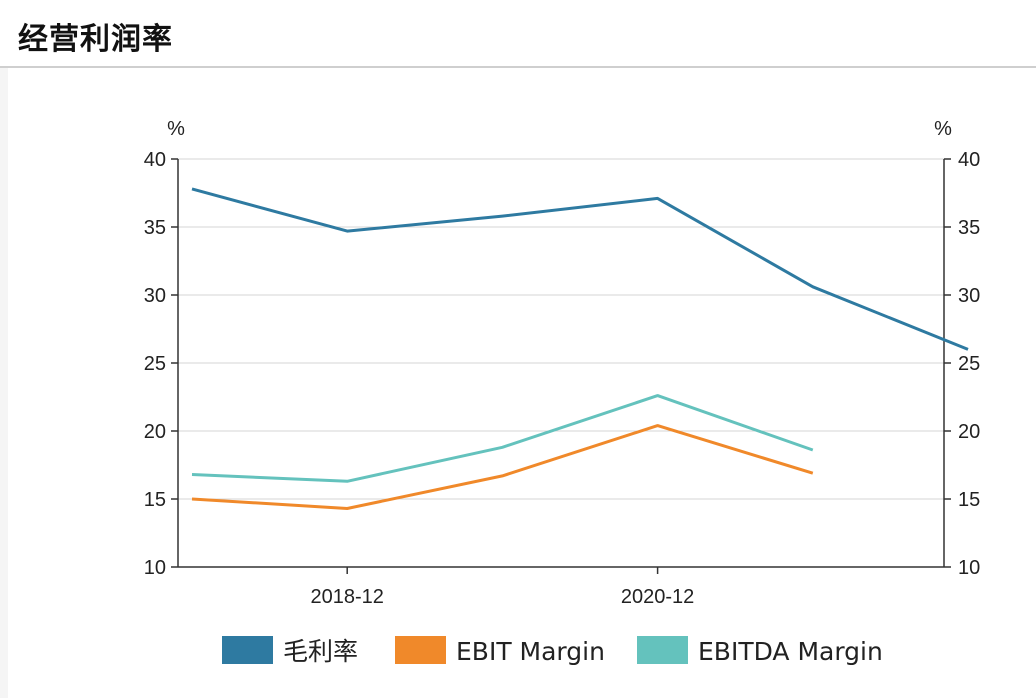 This screenshot has height=698, width=1036. I want to click on y-tick-label-left: 15, so click(155, 500).